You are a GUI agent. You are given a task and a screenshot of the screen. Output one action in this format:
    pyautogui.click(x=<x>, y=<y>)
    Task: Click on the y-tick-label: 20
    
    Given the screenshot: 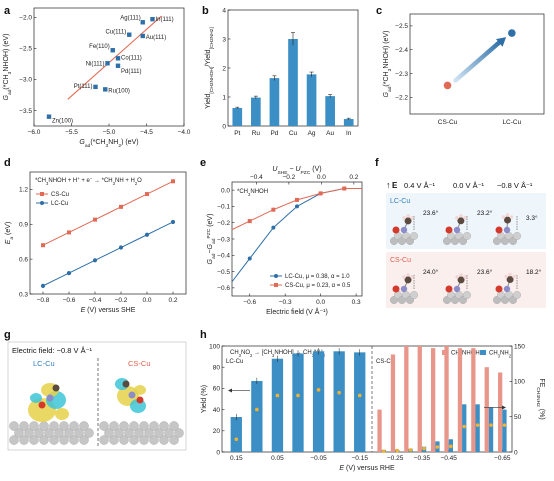 What is the action you would take?
    pyautogui.click(x=217, y=431)
    